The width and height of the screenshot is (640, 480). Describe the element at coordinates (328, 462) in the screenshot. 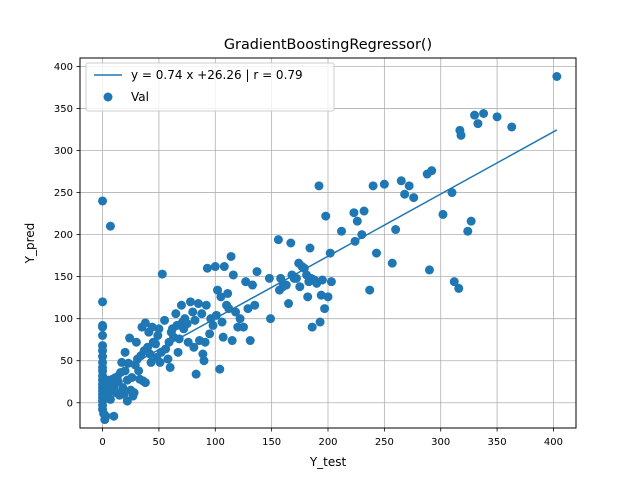

I see `x-axis-label: Y_test` at that location.